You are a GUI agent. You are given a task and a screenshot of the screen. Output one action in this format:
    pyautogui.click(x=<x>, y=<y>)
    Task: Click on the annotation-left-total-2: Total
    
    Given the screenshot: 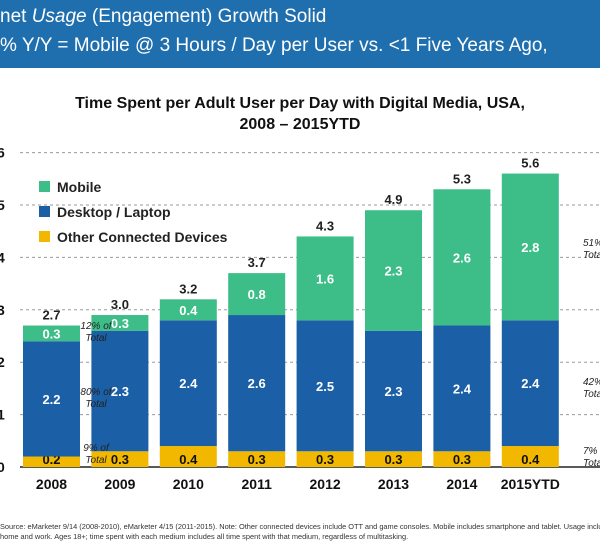 What is the action you would take?
    pyautogui.click(x=96, y=460)
    